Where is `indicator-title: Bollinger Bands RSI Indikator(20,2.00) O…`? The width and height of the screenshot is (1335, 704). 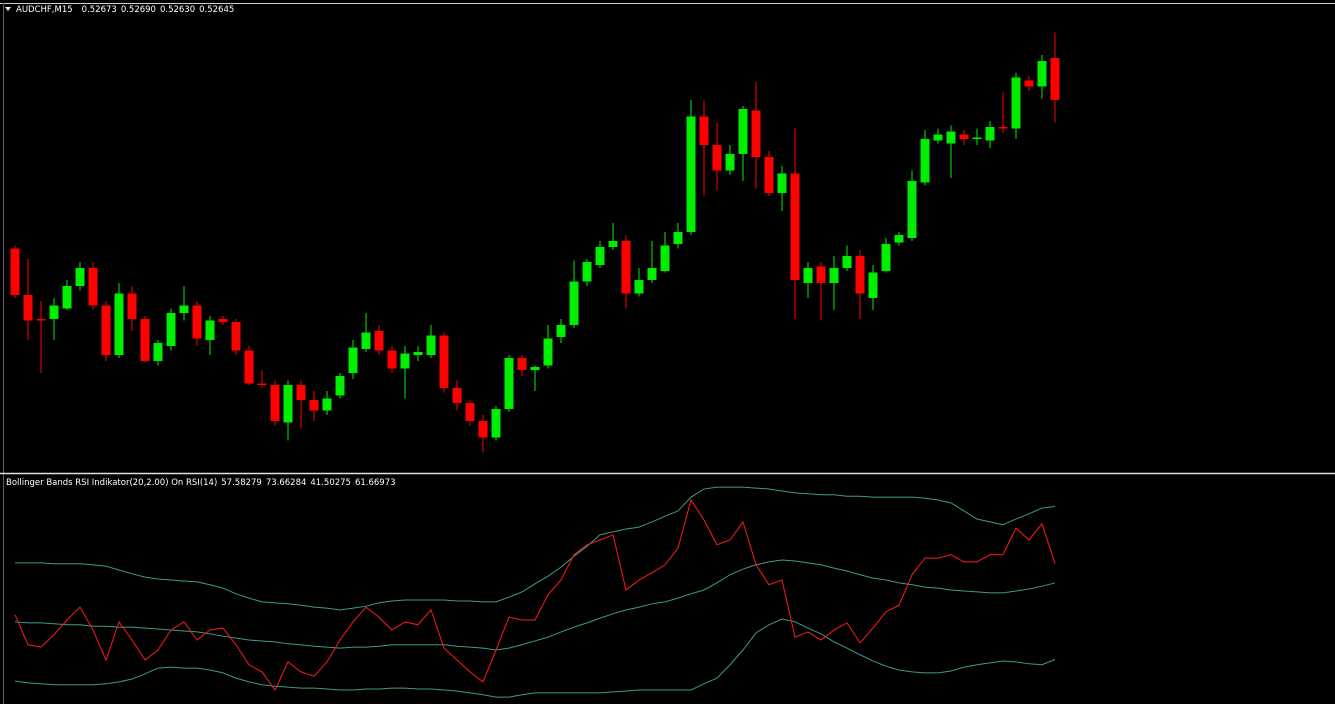
indicator-title: Bollinger Bands RSI Indikator(20,2.00) O… is located at coordinates (111, 483).